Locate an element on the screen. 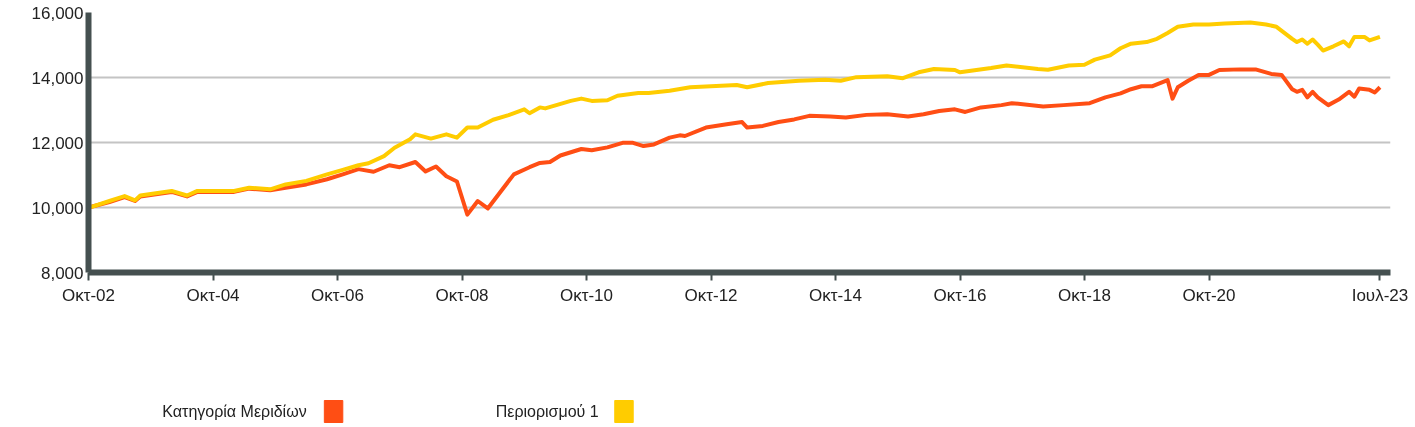 The image size is (1415, 427). legend-label: Περιορισμού 1 is located at coordinates (547, 411).